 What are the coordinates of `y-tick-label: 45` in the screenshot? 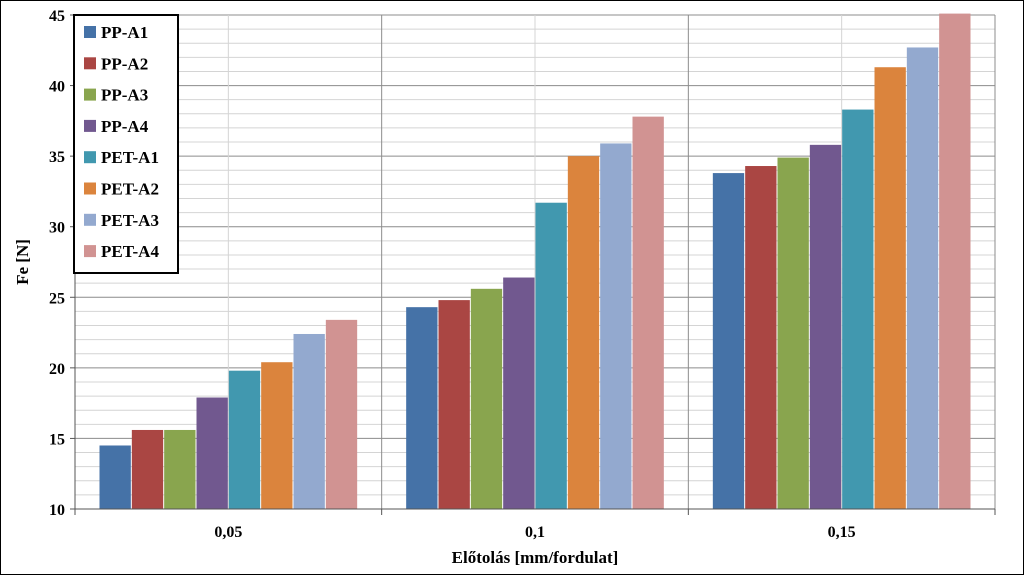 It's located at (57, 16).